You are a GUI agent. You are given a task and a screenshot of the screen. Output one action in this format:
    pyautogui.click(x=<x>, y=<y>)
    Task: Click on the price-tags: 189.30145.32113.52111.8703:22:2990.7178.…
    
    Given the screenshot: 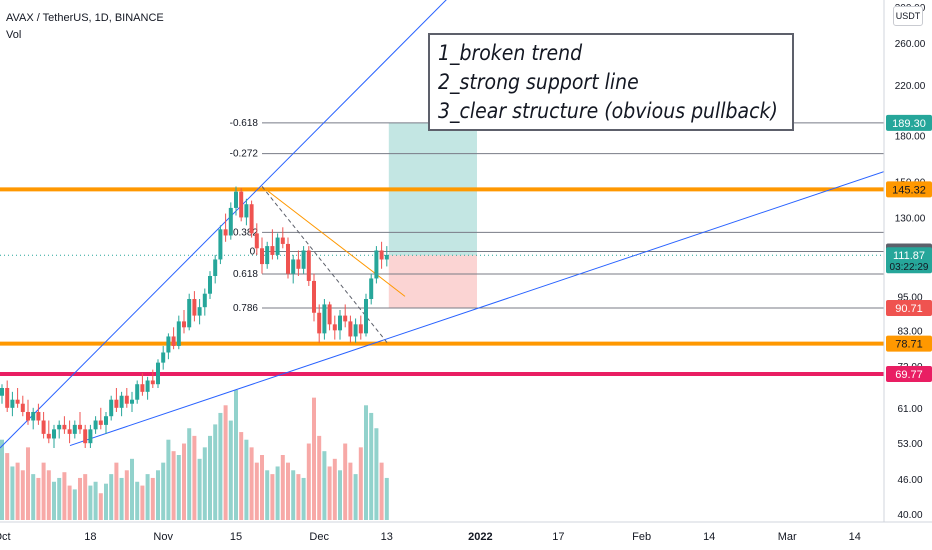 What is the action you would take?
    pyautogui.click(x=909, y=248)
    